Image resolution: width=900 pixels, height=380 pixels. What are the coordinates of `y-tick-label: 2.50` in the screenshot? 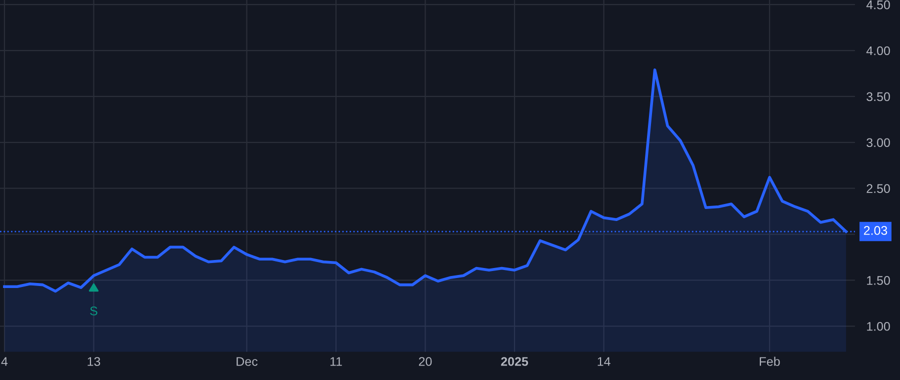 It's located at (878, 188).